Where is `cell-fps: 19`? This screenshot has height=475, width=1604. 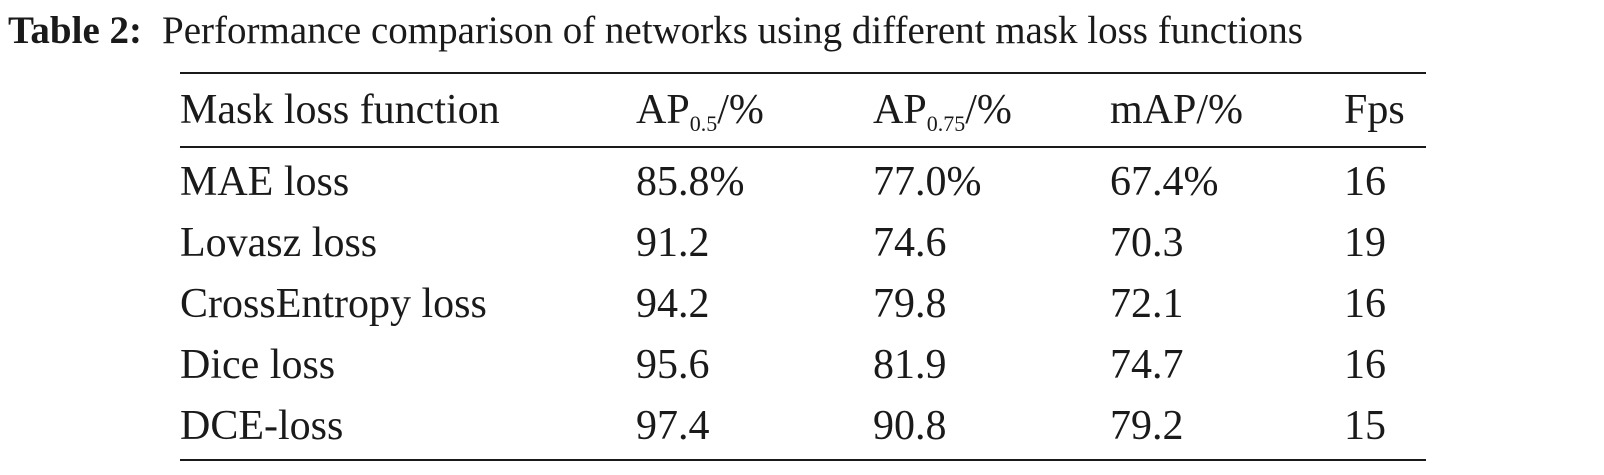 cell-fps: 19 is located at coordinates (1365, 243).